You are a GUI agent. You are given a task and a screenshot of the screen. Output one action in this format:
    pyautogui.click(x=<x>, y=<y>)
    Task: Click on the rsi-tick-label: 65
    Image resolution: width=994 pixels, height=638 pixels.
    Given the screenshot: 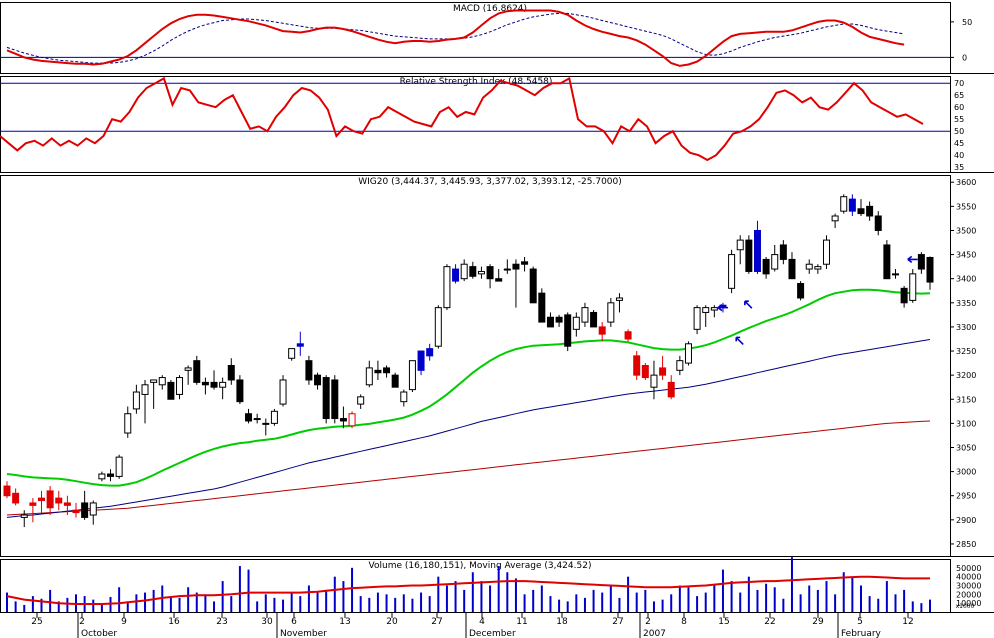 What is the action you would take?
    pyautogui.click(x=959, y=95)
    